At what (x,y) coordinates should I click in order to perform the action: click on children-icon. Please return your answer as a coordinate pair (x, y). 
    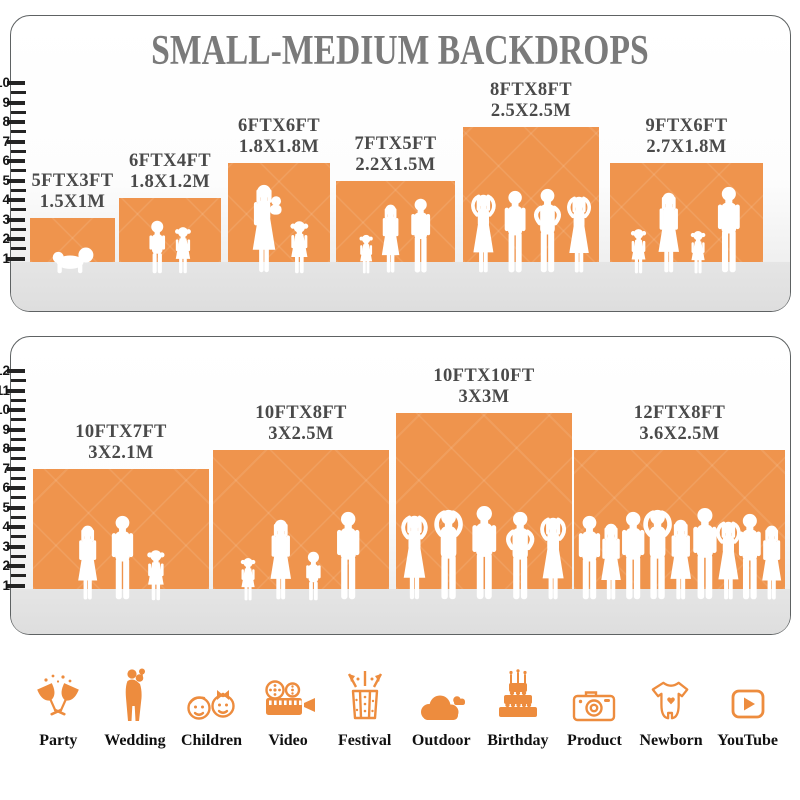
    Looking at the image, I should click on (211, 705).